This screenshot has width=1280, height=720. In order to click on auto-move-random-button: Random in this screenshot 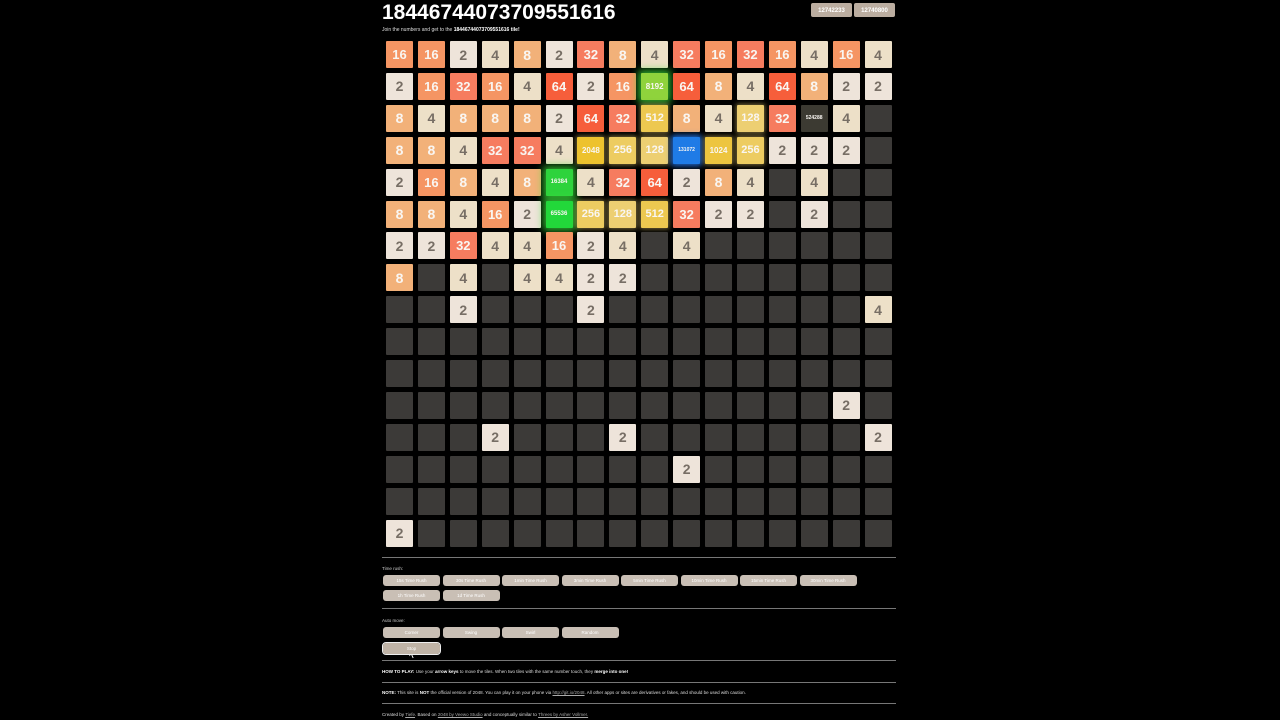, I will do `click(590, 632)`.